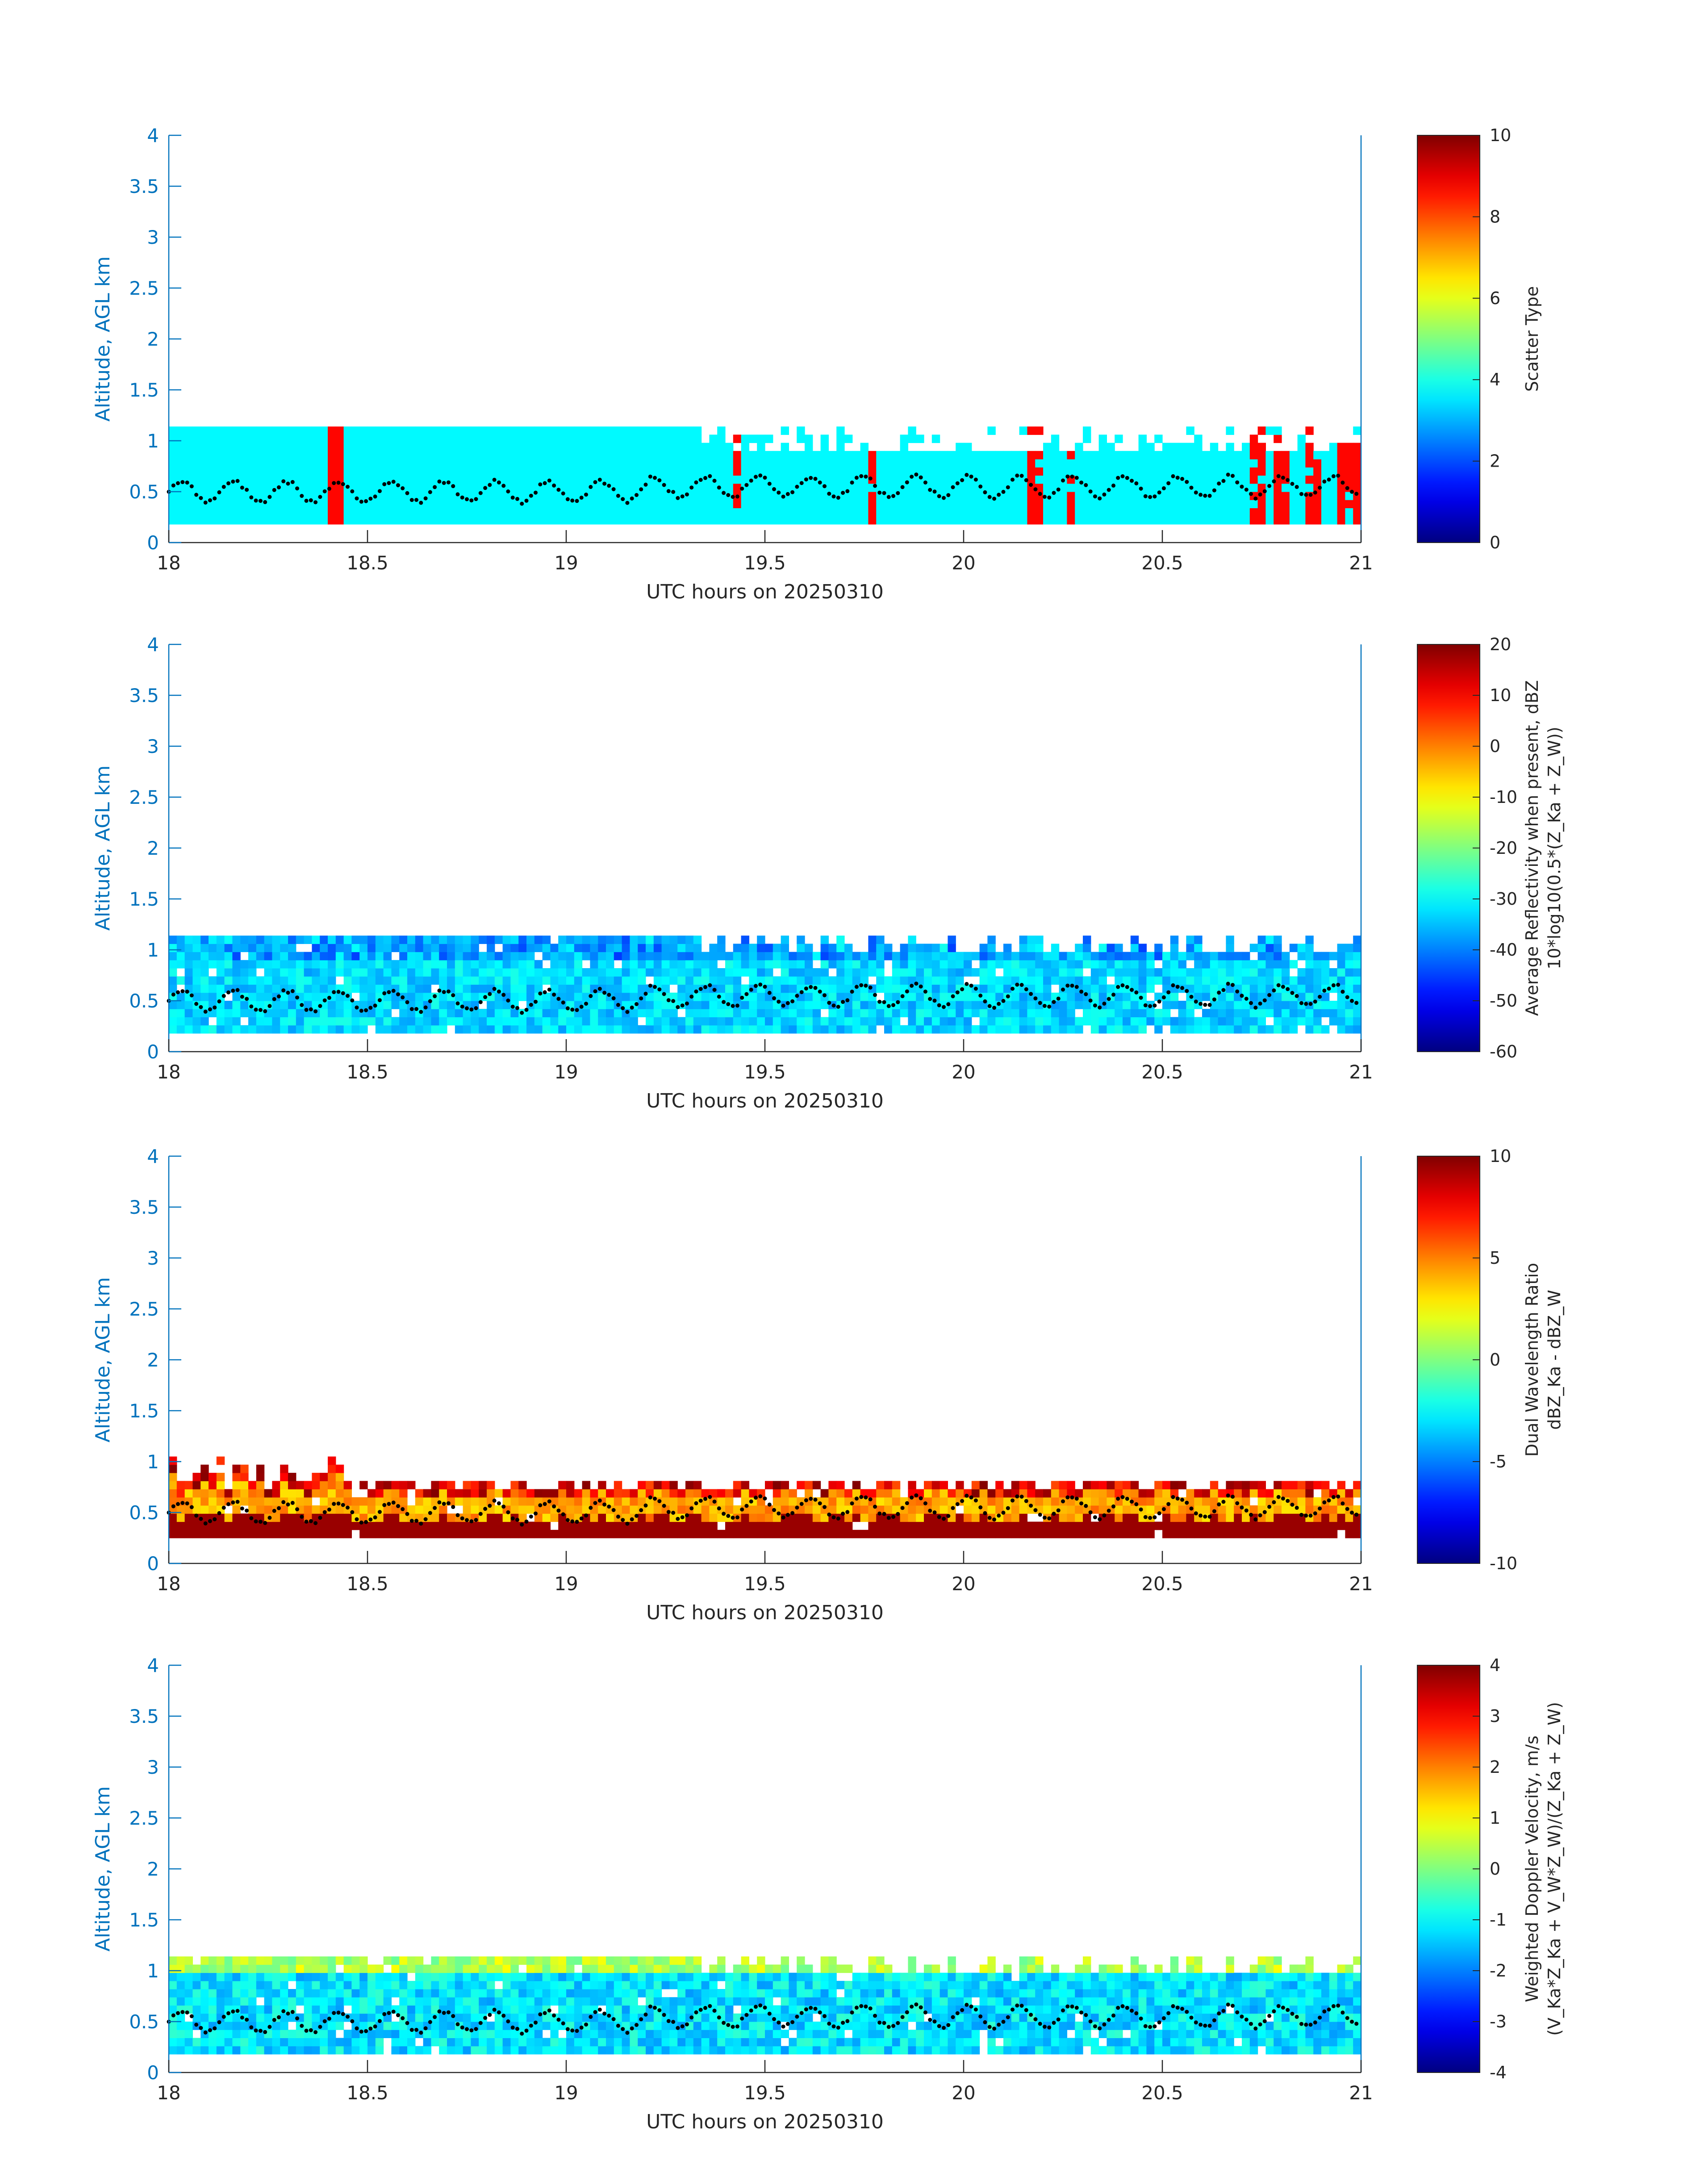 The width and height of the screenshot is (1708, 2177). What do you see at coordinates (1162, 1072) in the screenshot?
I see `x-tick-label: 20.5` at bounding box center [1162, 1072].